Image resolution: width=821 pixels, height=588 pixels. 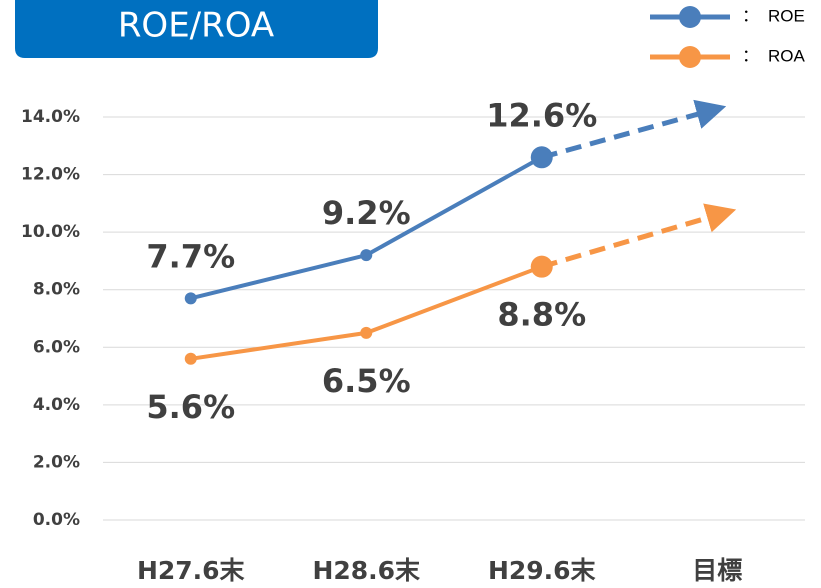 I want to click on x-tick-label: H29.6末, so click(x=542, y=570).